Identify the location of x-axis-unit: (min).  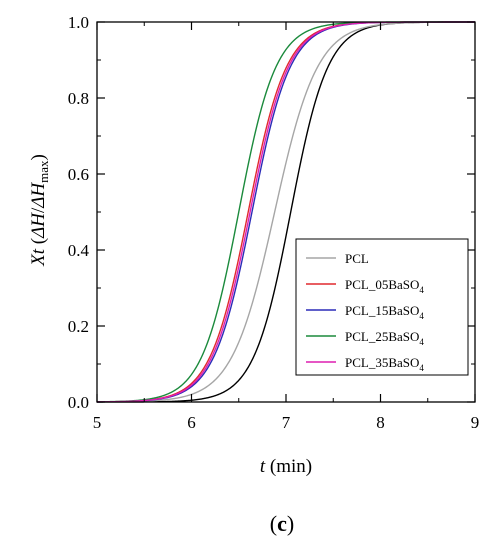
(288, 466).